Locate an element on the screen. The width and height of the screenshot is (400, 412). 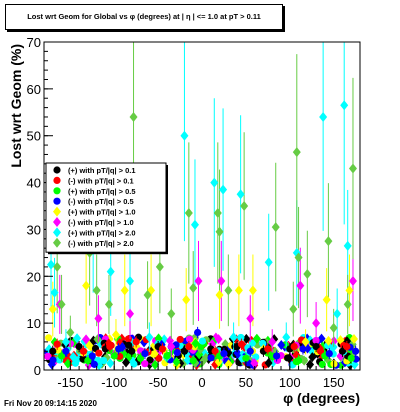
x-tick-label: 150 is located at coordinates (334, 382).